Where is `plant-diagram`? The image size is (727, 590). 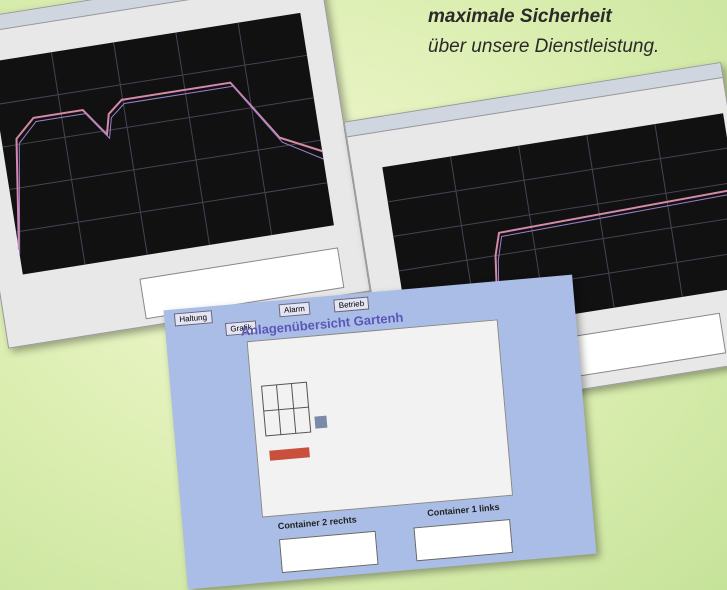 plant-diagram is located at coordinates (294, 421).